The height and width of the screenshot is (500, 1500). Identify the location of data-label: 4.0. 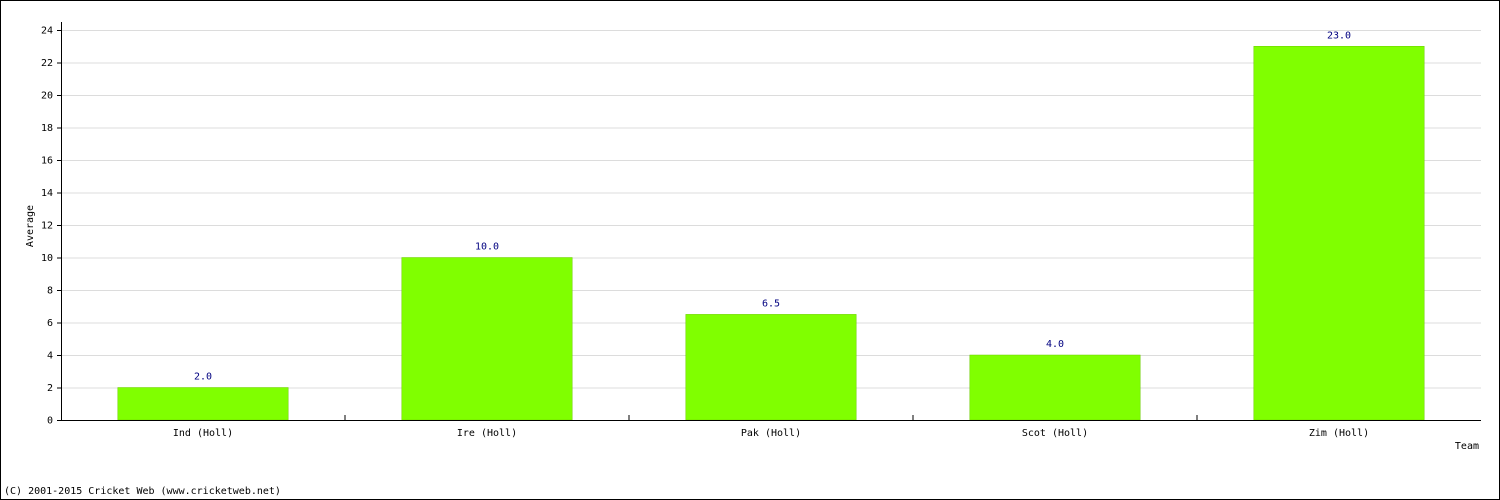
(1055, 344).